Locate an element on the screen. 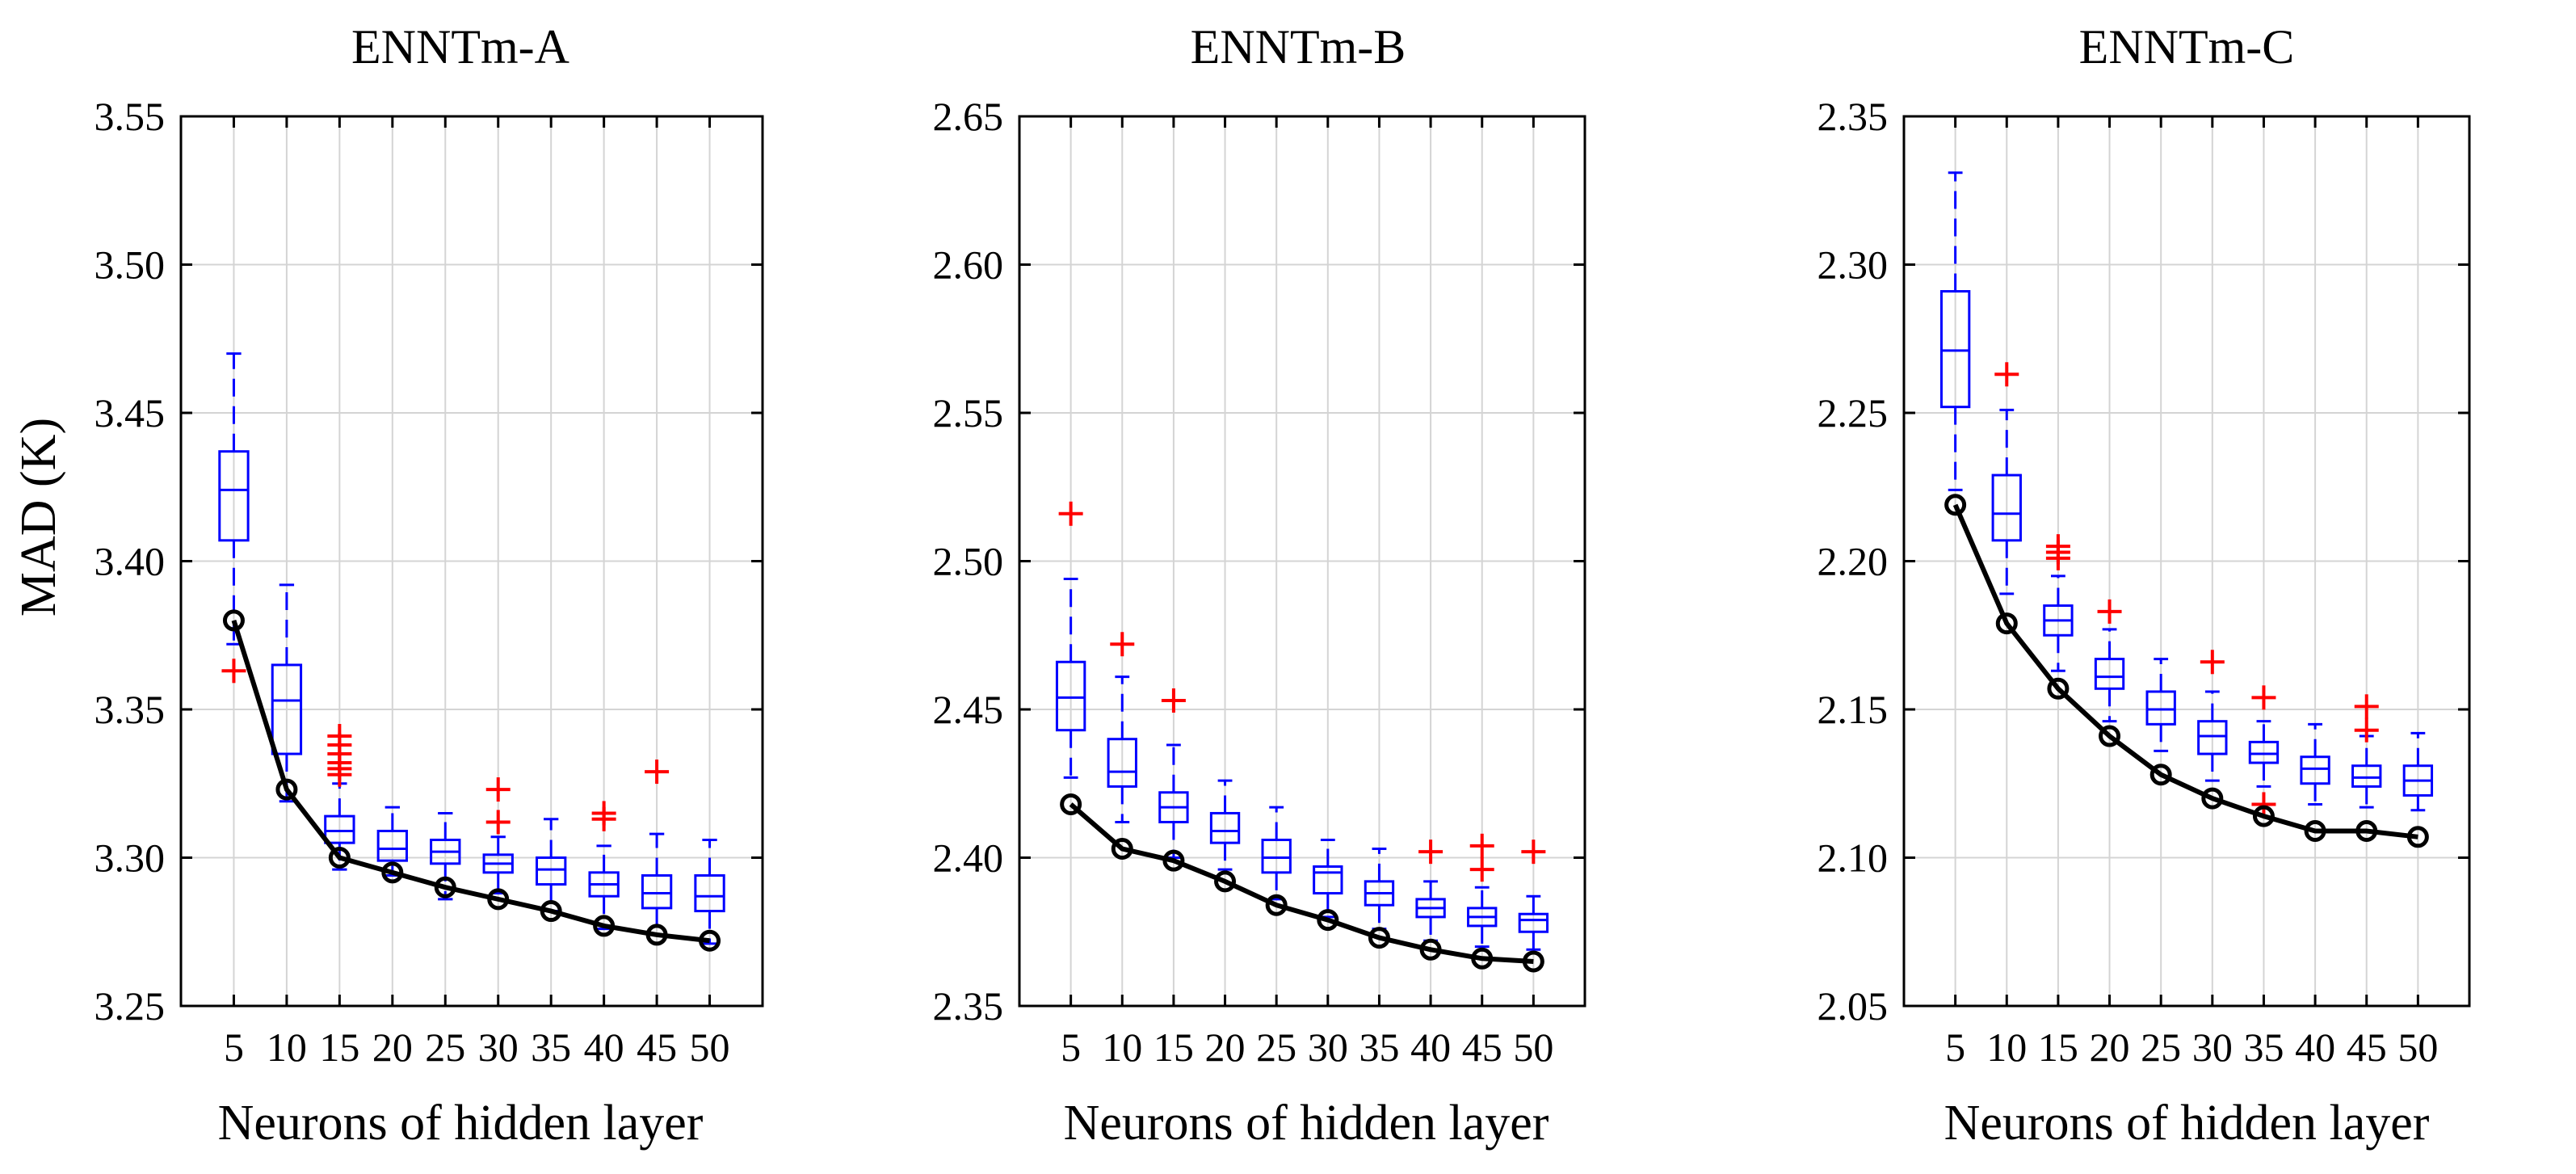 This screenshot has width=2576, height=1174. y-tick-label: 2.25 is located at coordinates (1853, 413).